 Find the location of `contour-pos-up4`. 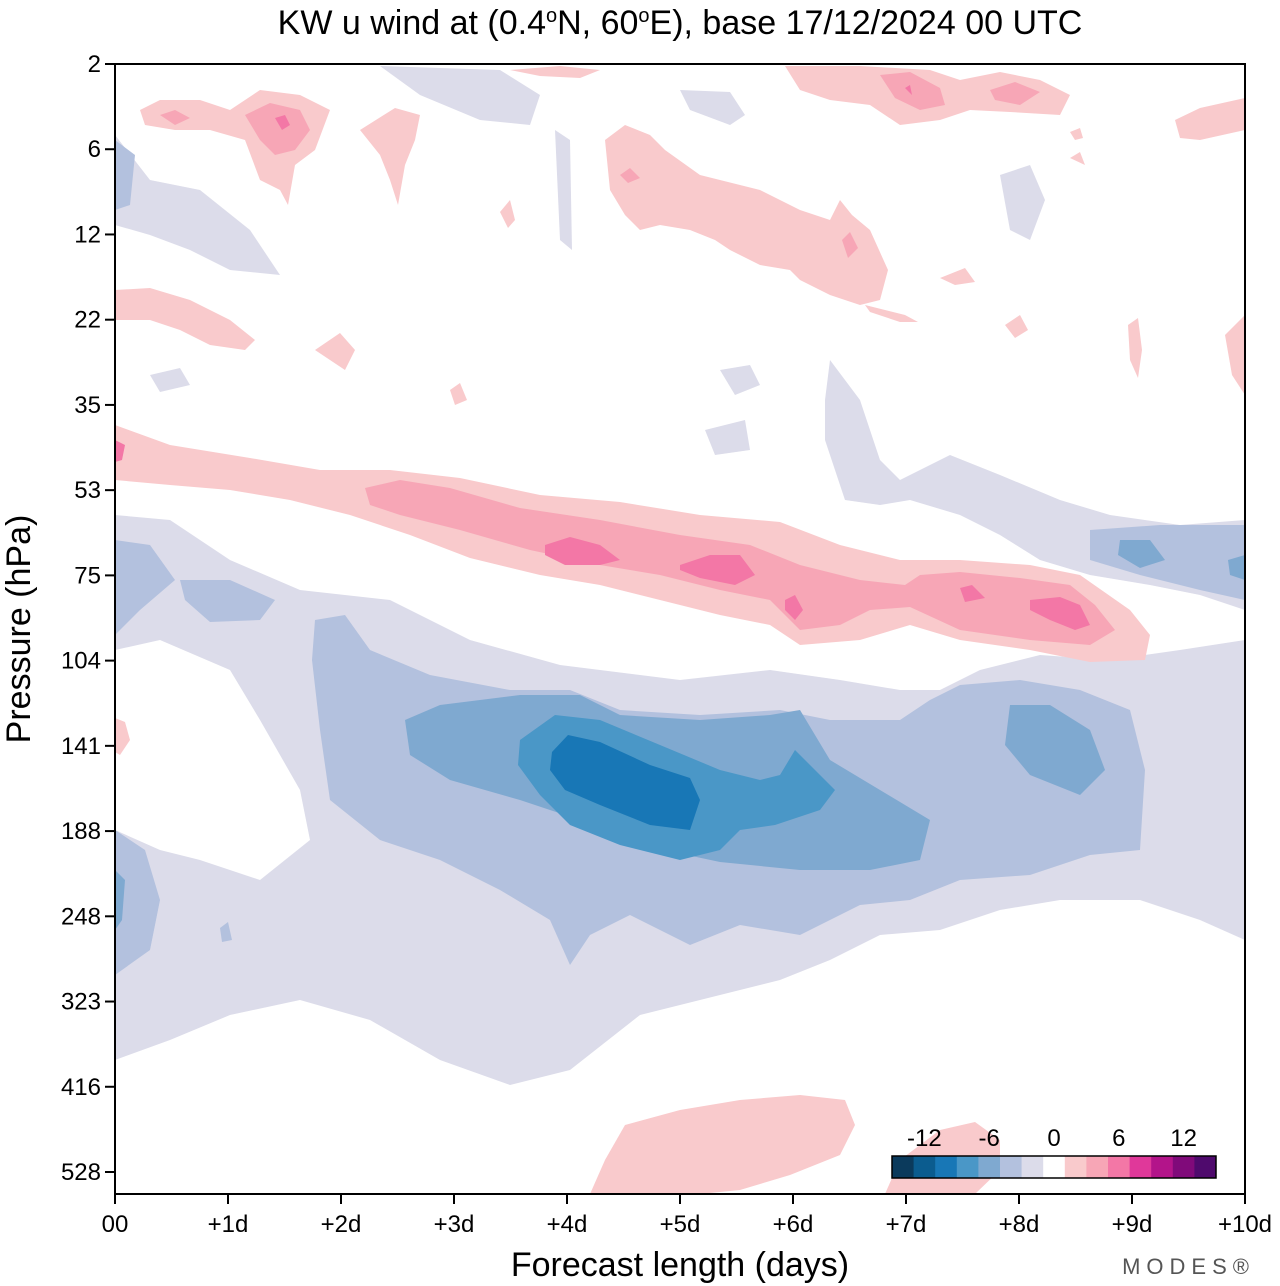

contour-pos-up4 is located at coordinates (746, 215).